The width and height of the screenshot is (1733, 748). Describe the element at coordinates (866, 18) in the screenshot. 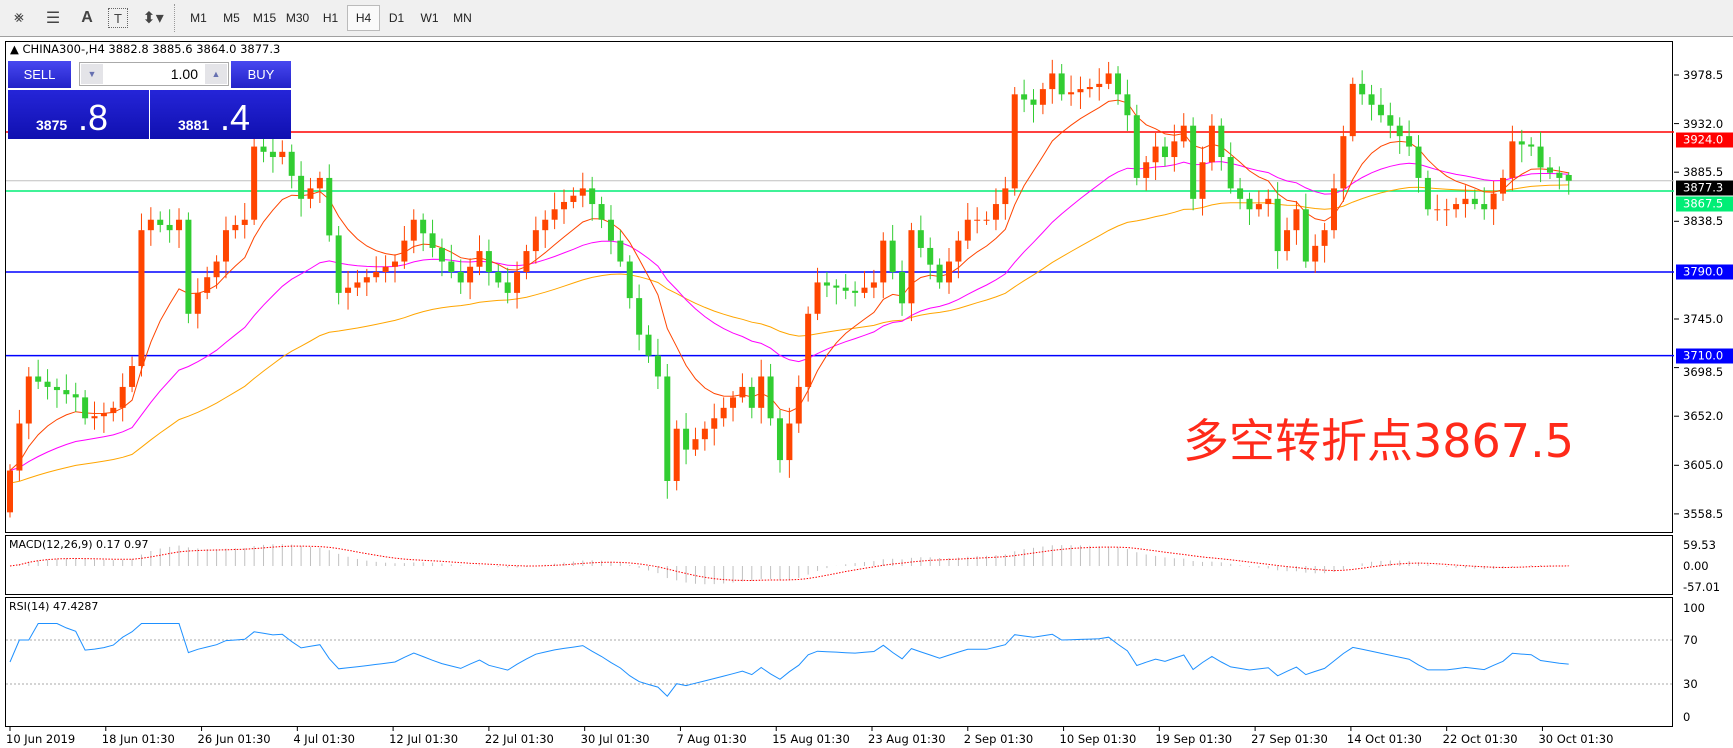

I see `toolbar: ⨳ ☰ A T ⬍▾ M1 M5 M15 M30 H1 H4 D1 W1 MN` at that location.